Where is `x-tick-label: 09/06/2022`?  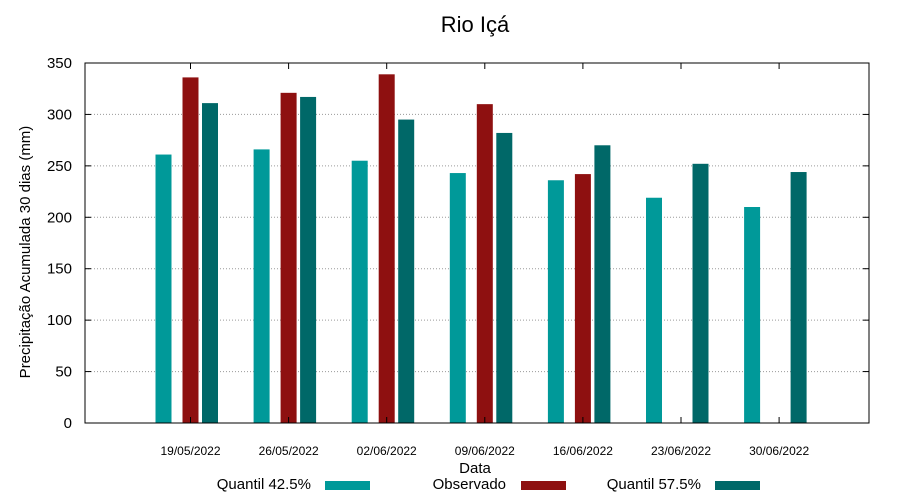 x-tick-label: 09/06/2022 is located at coordinates (485, 451).